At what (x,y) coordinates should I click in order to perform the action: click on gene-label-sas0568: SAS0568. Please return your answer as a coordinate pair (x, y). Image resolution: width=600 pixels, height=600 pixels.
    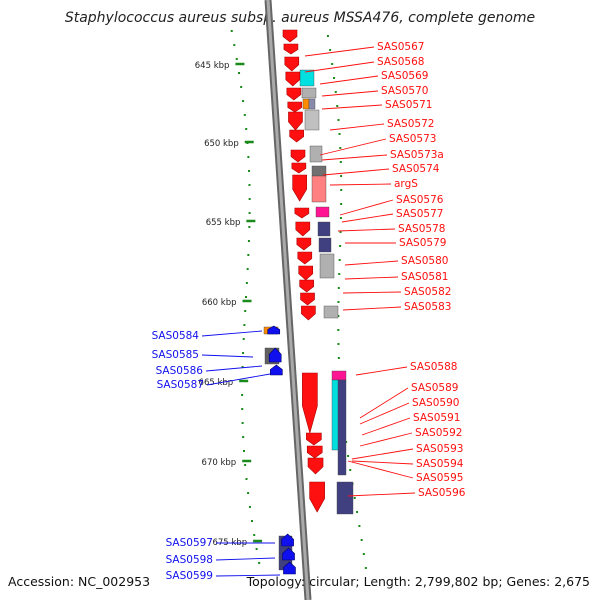
    Looking at the image, I should click on (400, 62).